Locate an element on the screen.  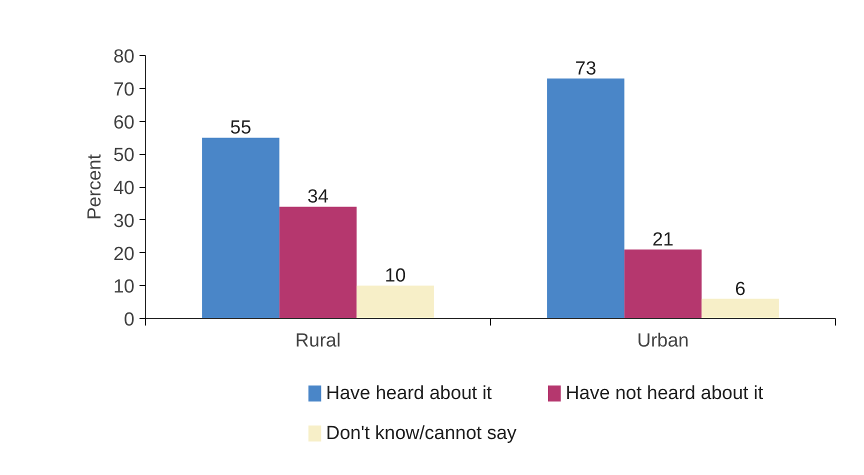
data-label: 6 is located at coordinates (740, 289).